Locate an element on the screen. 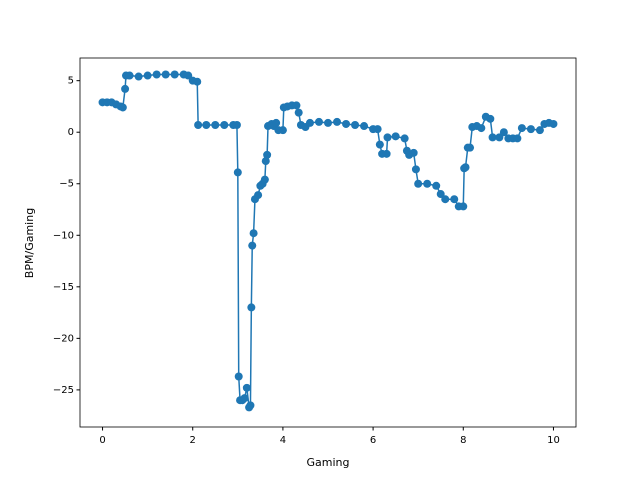 The image size is (640, 480). y-tick-label: −15 is located at coordinates (63, 287).